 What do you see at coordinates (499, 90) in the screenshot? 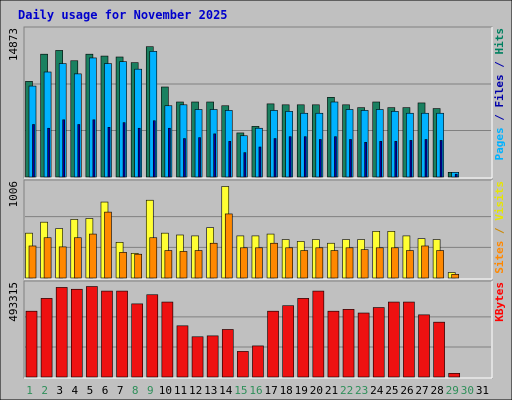
I see `legend-part-top-2: Files` at bounding box center [499, 90].